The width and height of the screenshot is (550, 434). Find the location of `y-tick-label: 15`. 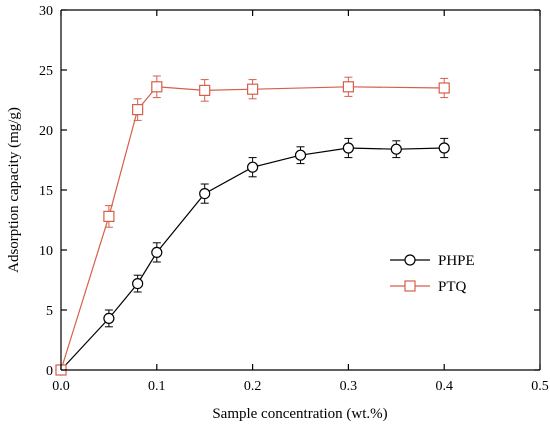

y-tick-label: 15 is located at coordinates (46, 191).